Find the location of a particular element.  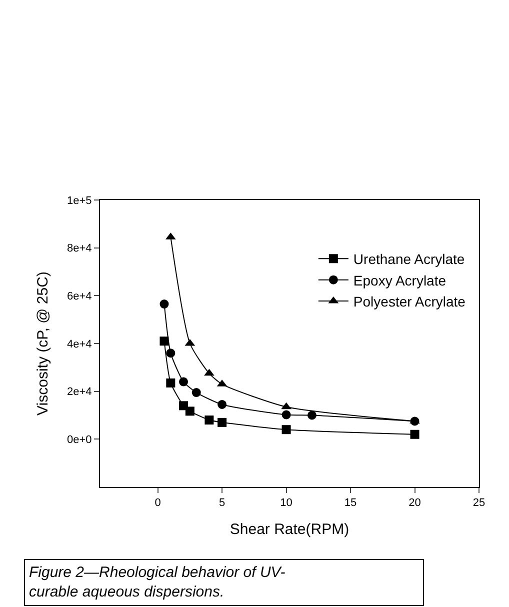

y-tick-label: 8e+4 is located at coordinates (79, 248).